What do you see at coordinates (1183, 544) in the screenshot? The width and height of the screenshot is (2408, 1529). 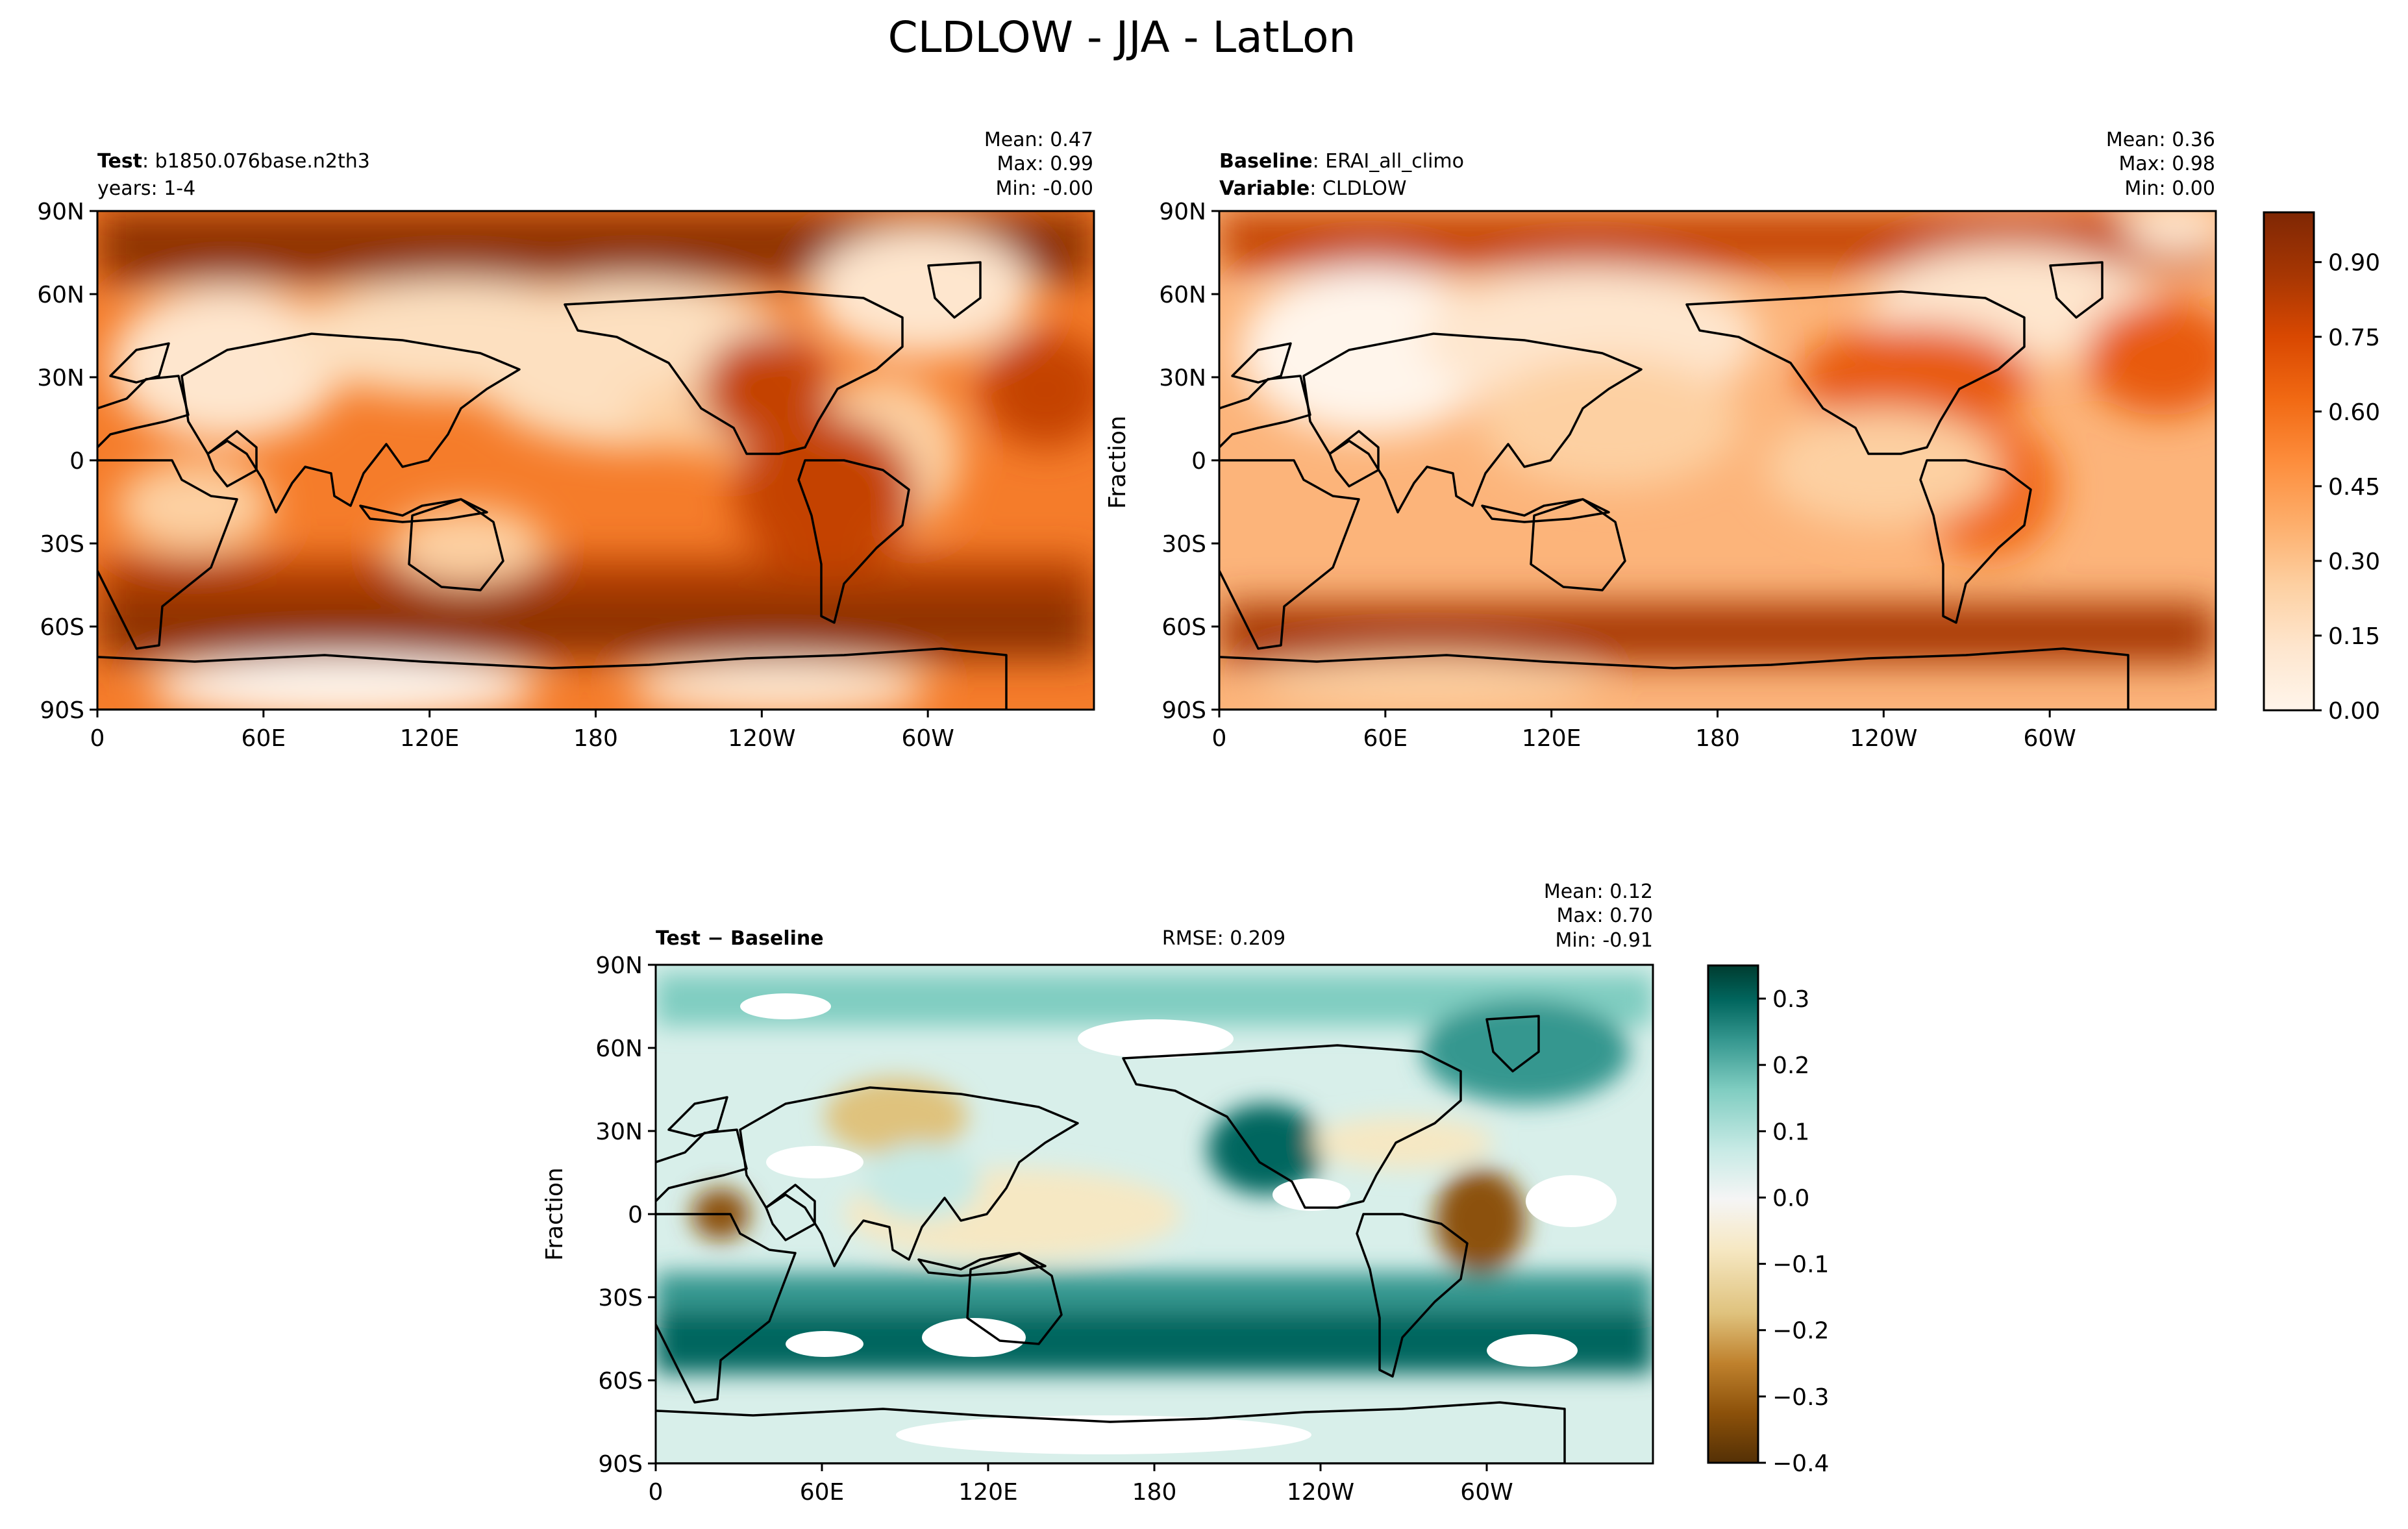 I see `baseline-ytick-label: 30S` at bounding box center [1183, 544].